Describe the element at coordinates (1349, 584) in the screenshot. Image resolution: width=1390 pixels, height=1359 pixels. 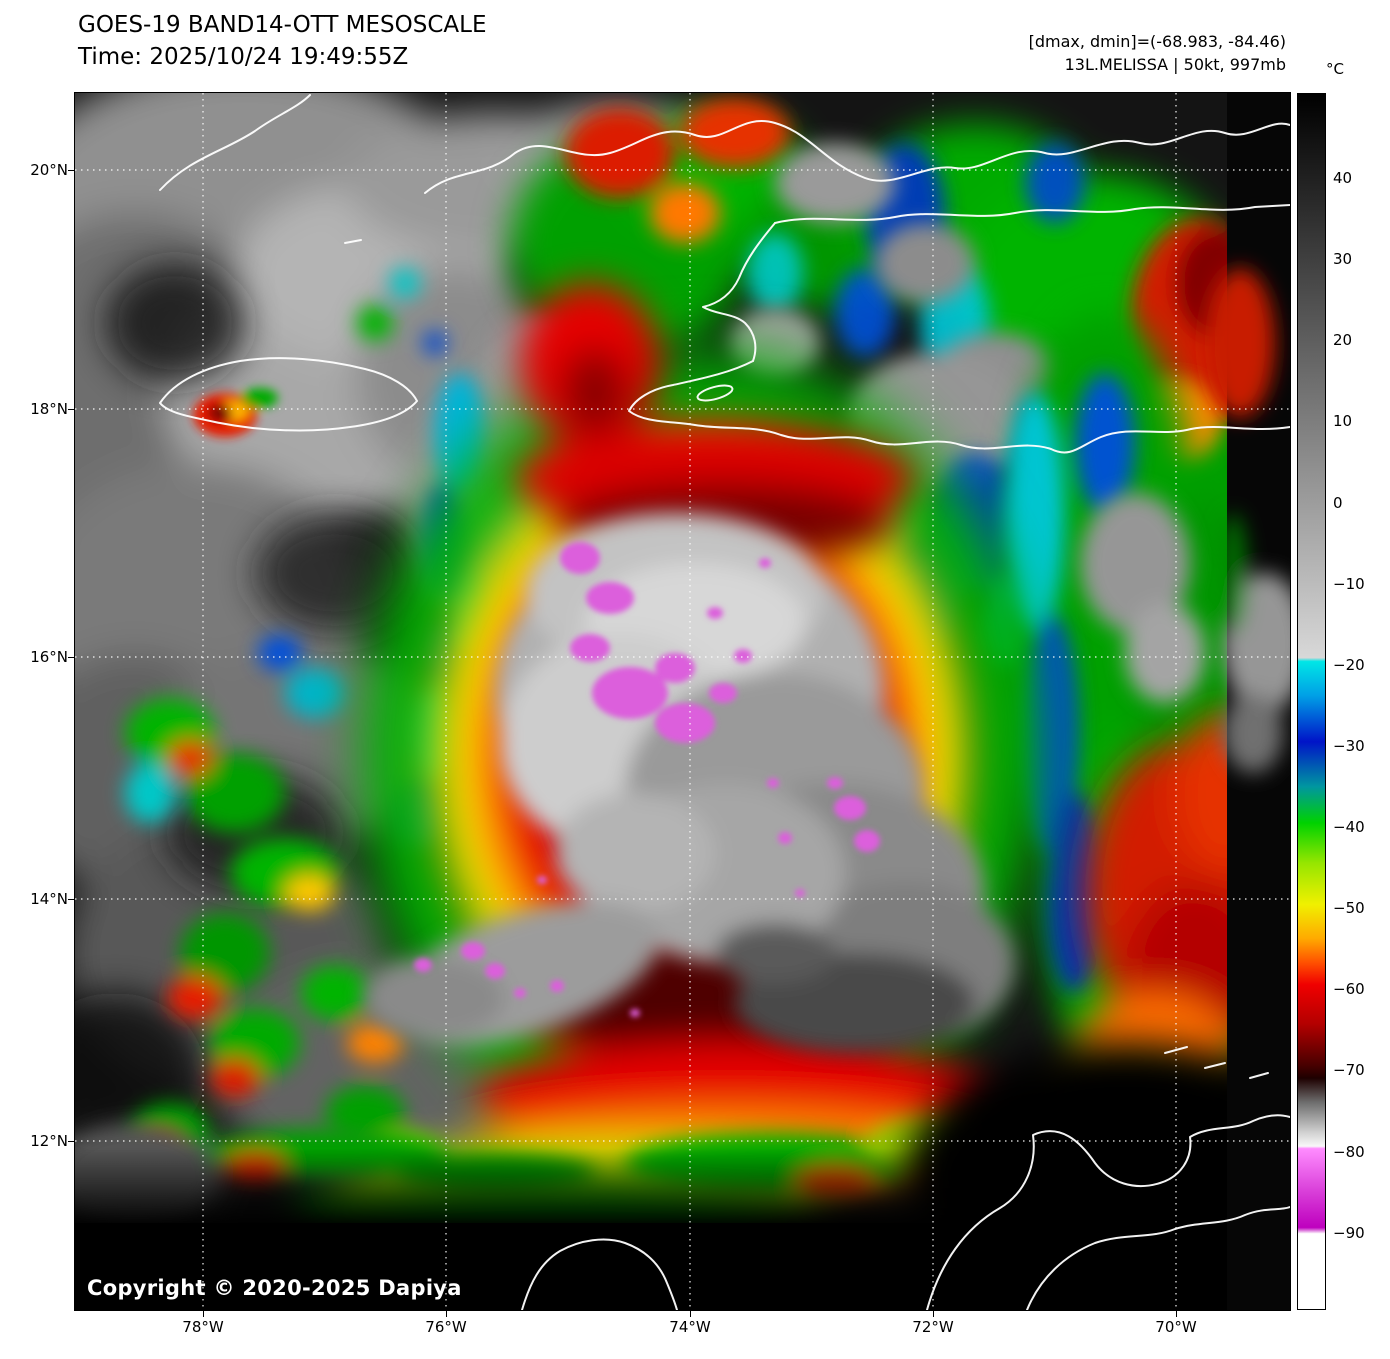
I see `colorbar-tick-m10: −10` at that location.